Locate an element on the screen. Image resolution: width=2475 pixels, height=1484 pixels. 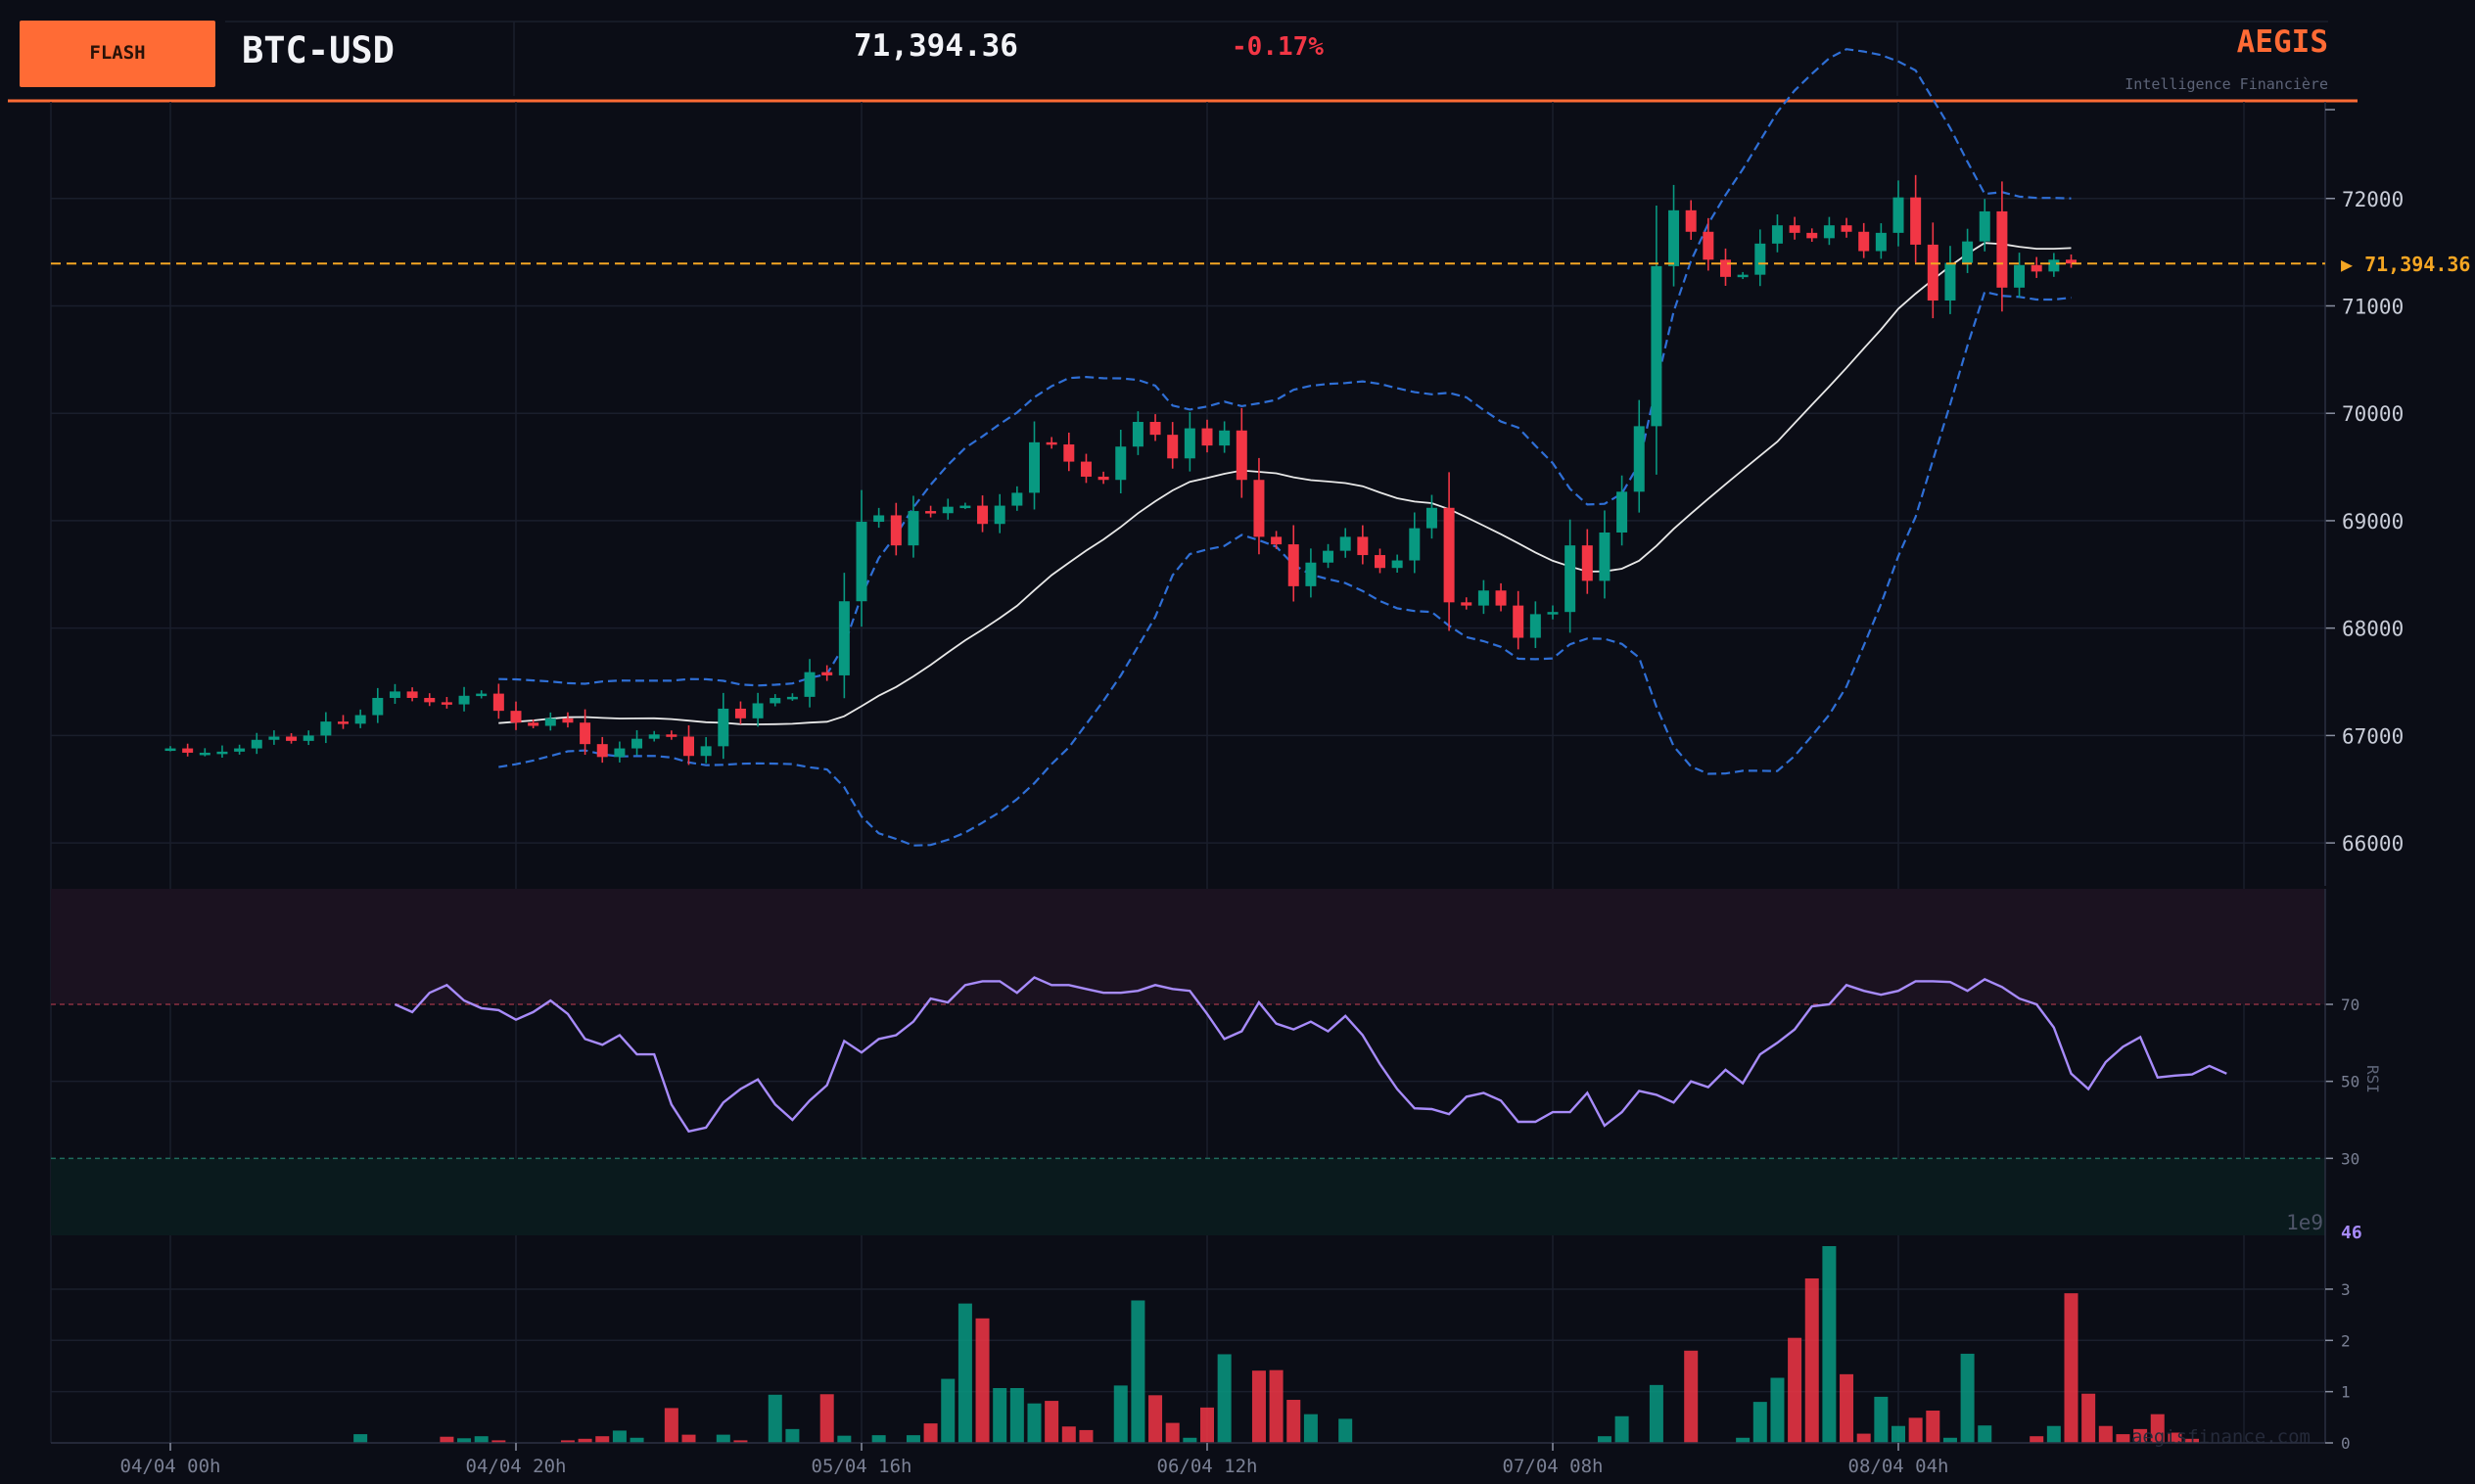
watermark: aegisfinance.com is located at coordinates (2221, 1437).